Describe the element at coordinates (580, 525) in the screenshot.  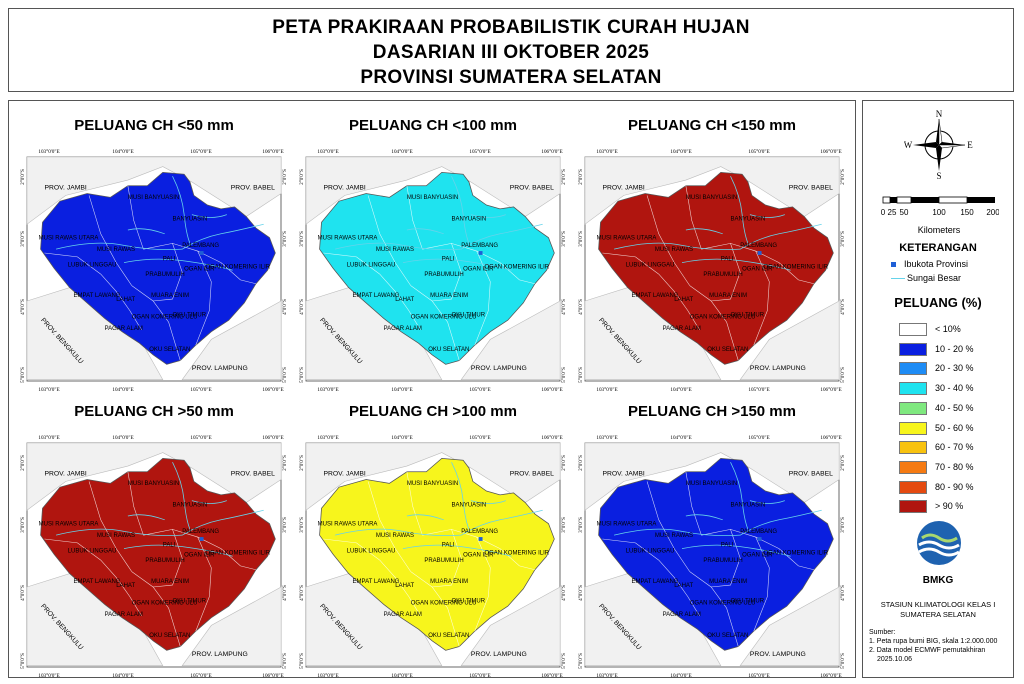
I see `latitude-tick-label: 3°0'0"S` at that location.